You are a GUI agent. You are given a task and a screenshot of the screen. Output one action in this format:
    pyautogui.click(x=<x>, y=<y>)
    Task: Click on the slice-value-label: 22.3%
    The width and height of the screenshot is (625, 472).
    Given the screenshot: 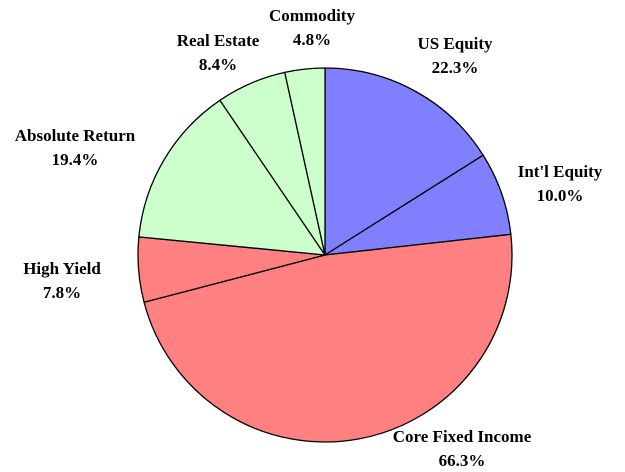 What is the action you would take?
    pyautogui.click(x=455, y=67)
    